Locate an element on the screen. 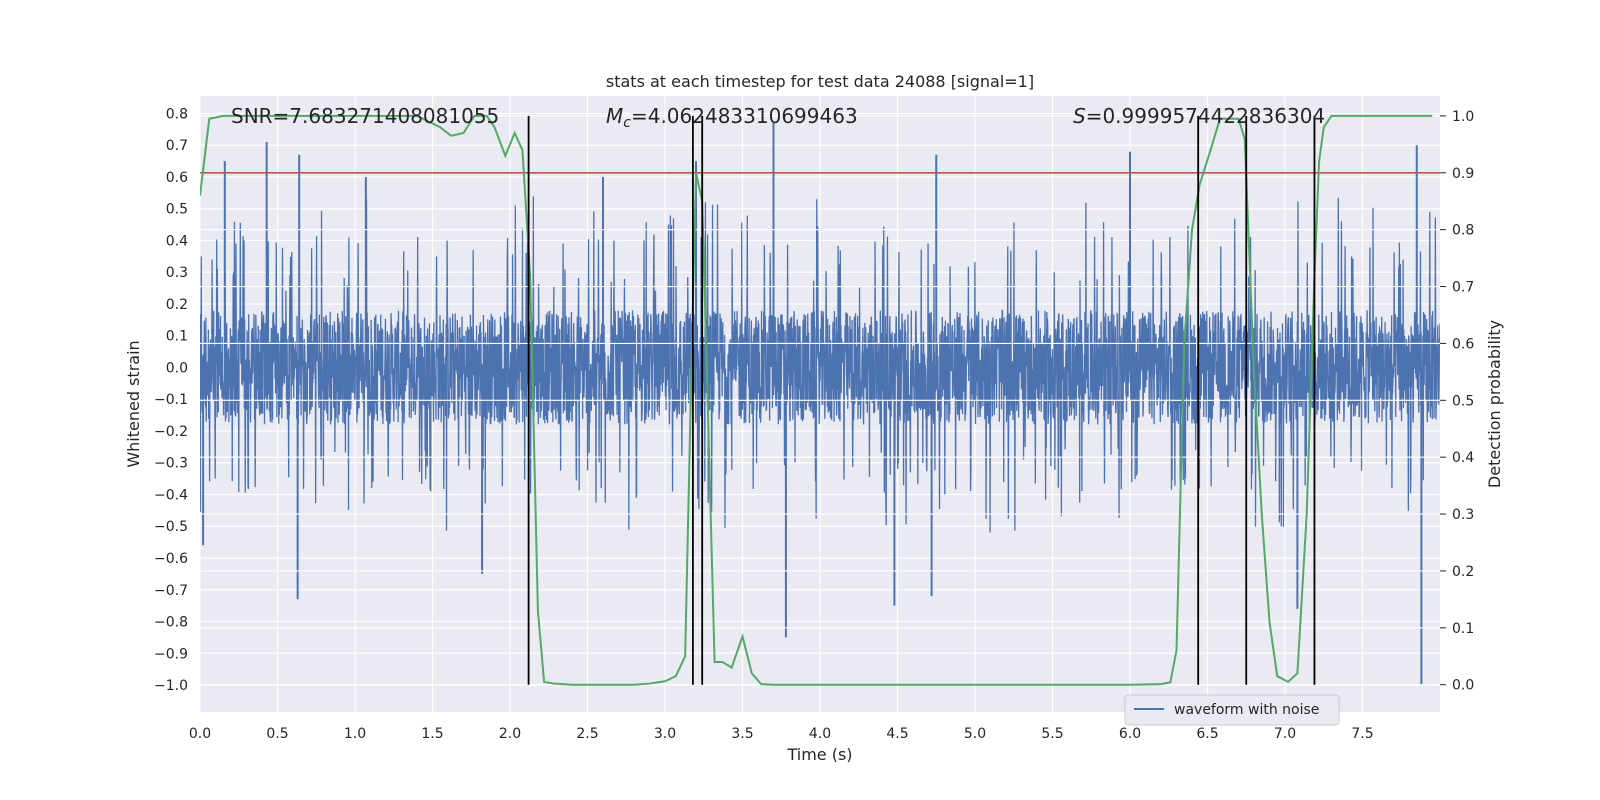 The height and width of the screenshot is (800, 1600). y2-tick-label: 0.9 is located at coordinates (1463, 174).